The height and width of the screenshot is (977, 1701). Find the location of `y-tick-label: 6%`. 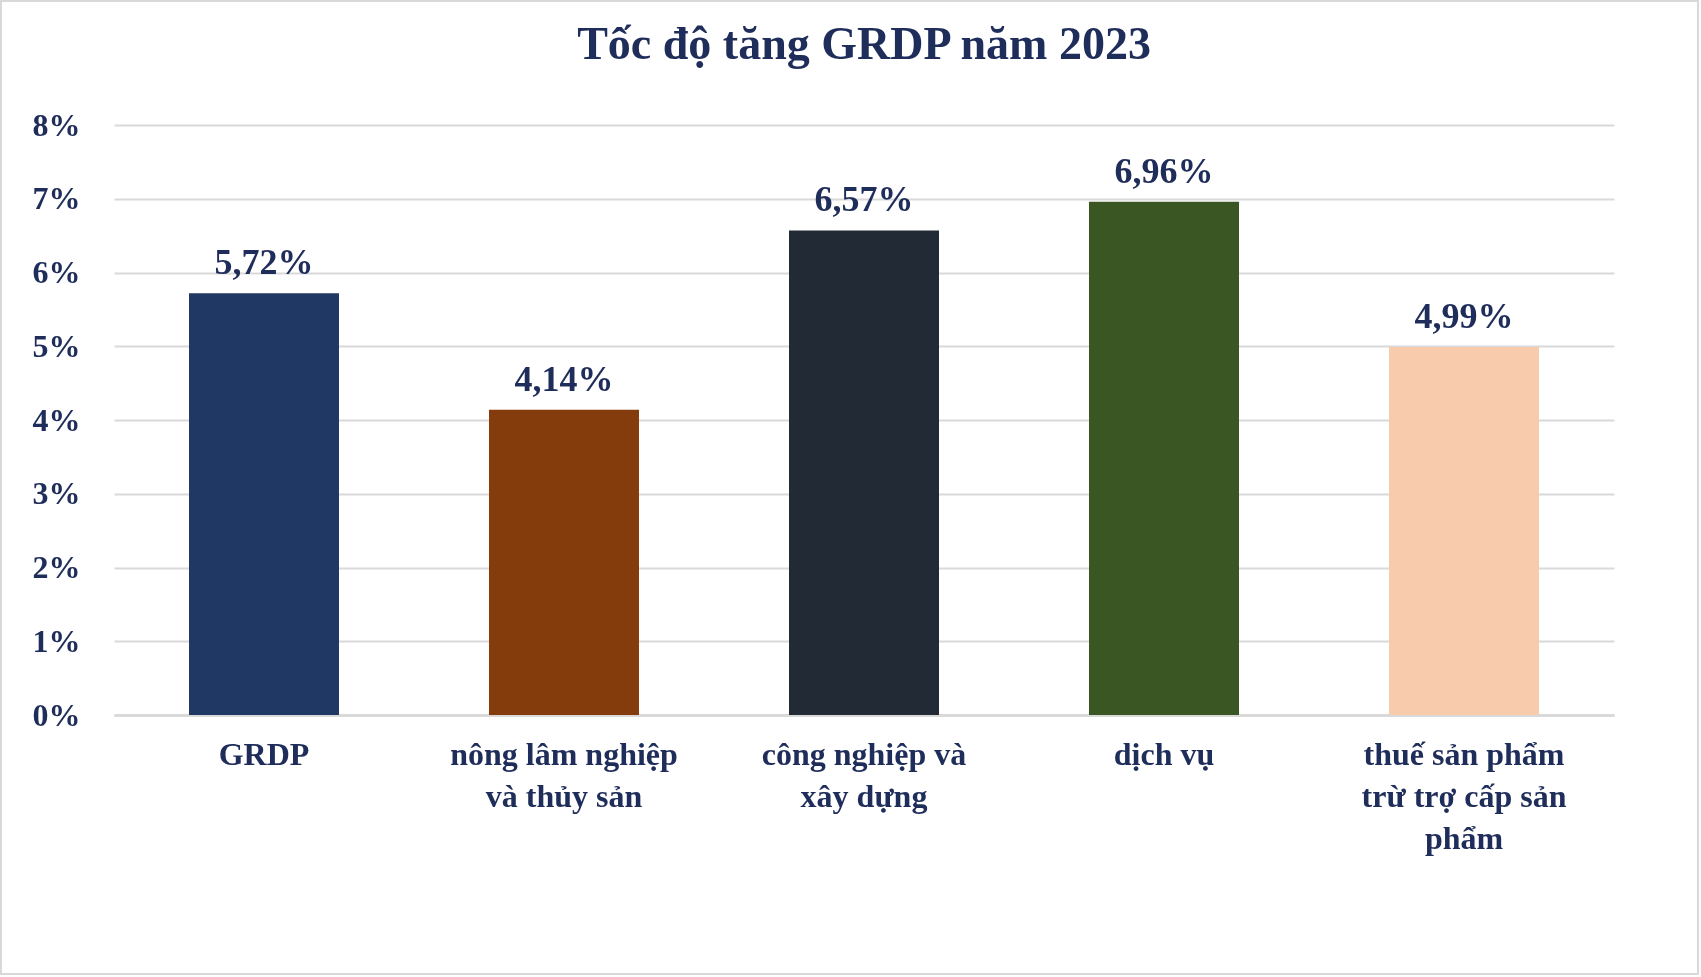

y-tick-label: 6% is located at coordinates (56, 272).